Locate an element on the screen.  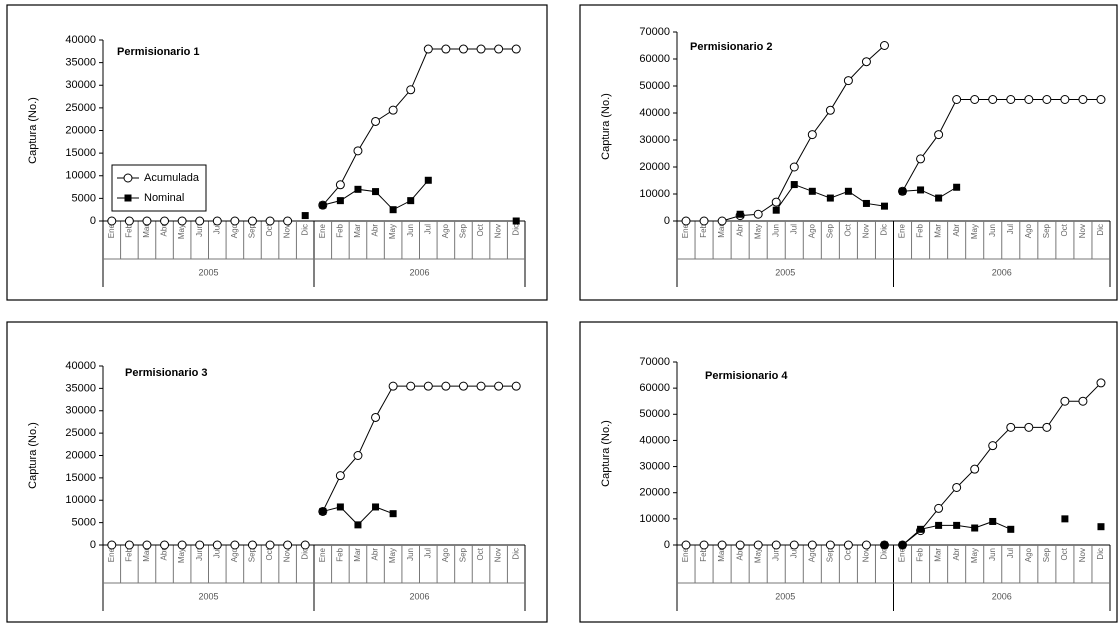
chart-title: Permisionario 1 is located at coordinates (158, 52).